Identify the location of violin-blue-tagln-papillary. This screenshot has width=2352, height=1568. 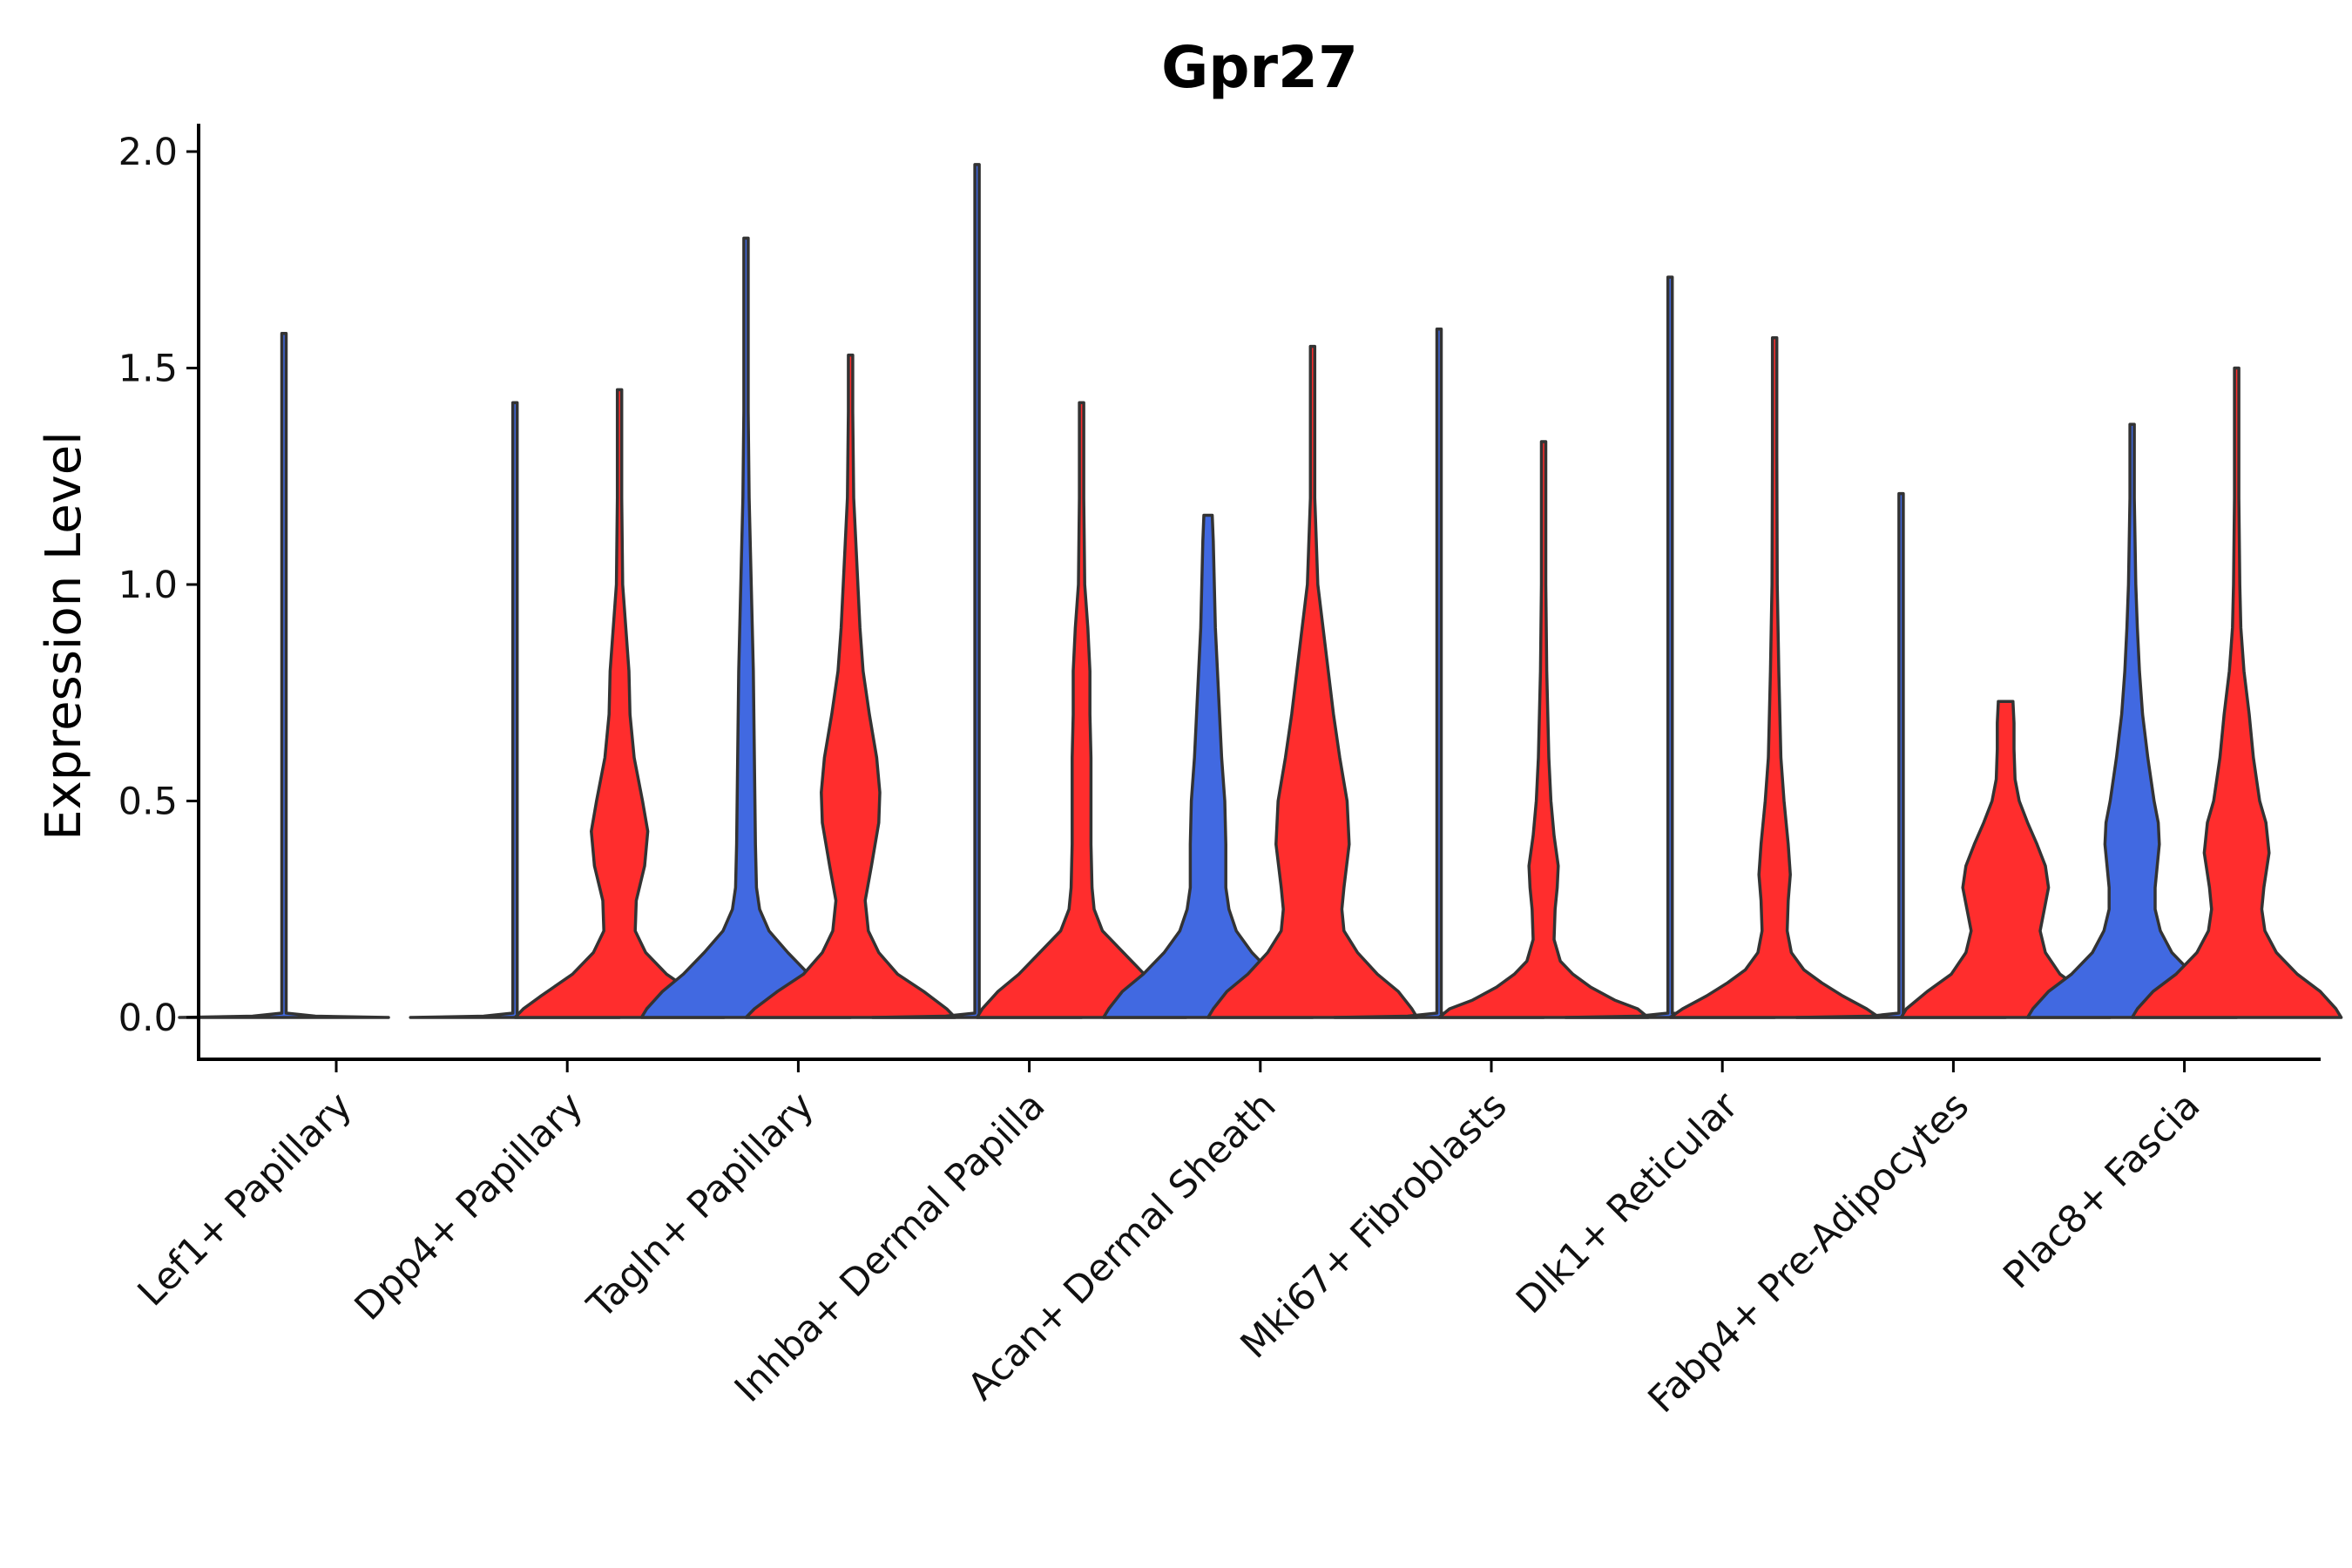
(746, 628).